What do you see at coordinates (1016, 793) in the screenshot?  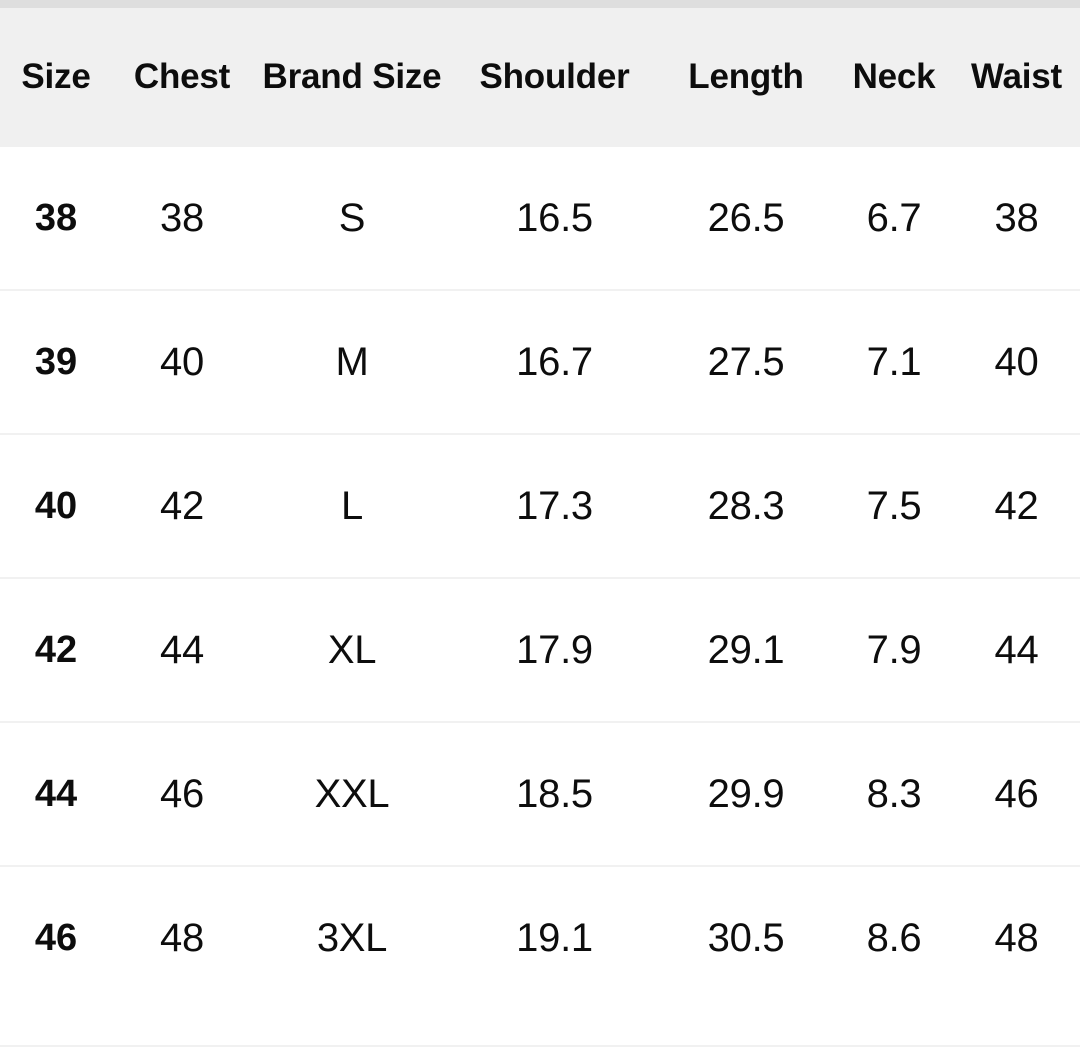 I see `cell-waist: 46` at bounding box center [1016, 793].